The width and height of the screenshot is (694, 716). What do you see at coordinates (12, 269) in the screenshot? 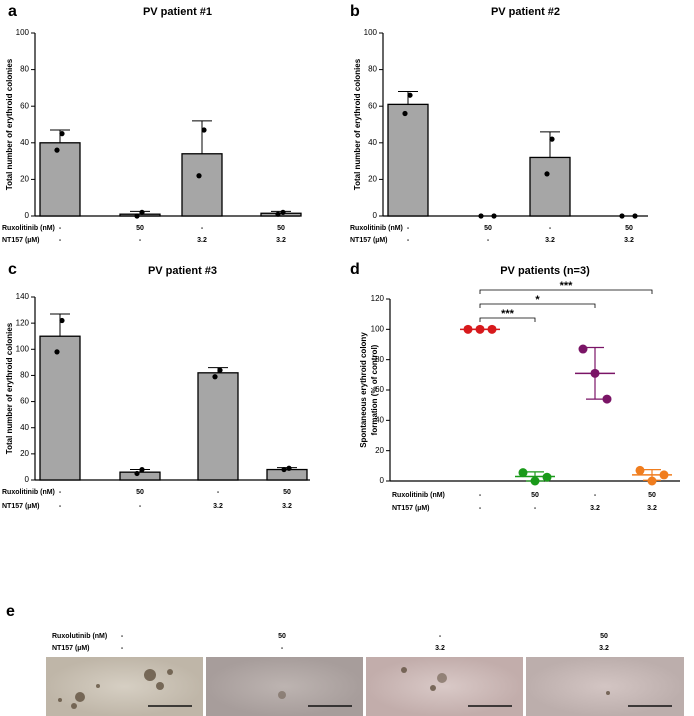
I see `panel-label: c` at bounding box center [12, 269].